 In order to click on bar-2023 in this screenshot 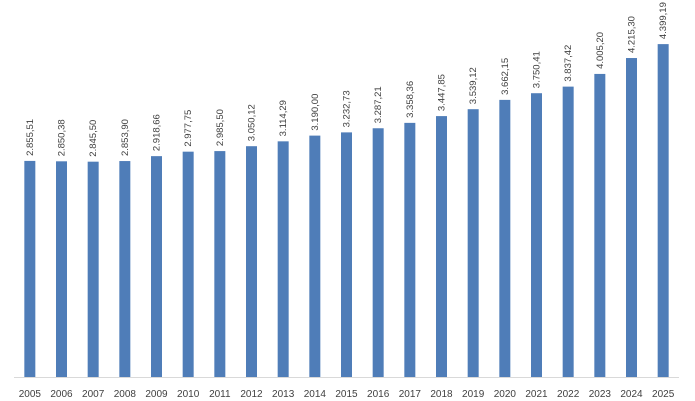, I will do `click(600, 225)`.